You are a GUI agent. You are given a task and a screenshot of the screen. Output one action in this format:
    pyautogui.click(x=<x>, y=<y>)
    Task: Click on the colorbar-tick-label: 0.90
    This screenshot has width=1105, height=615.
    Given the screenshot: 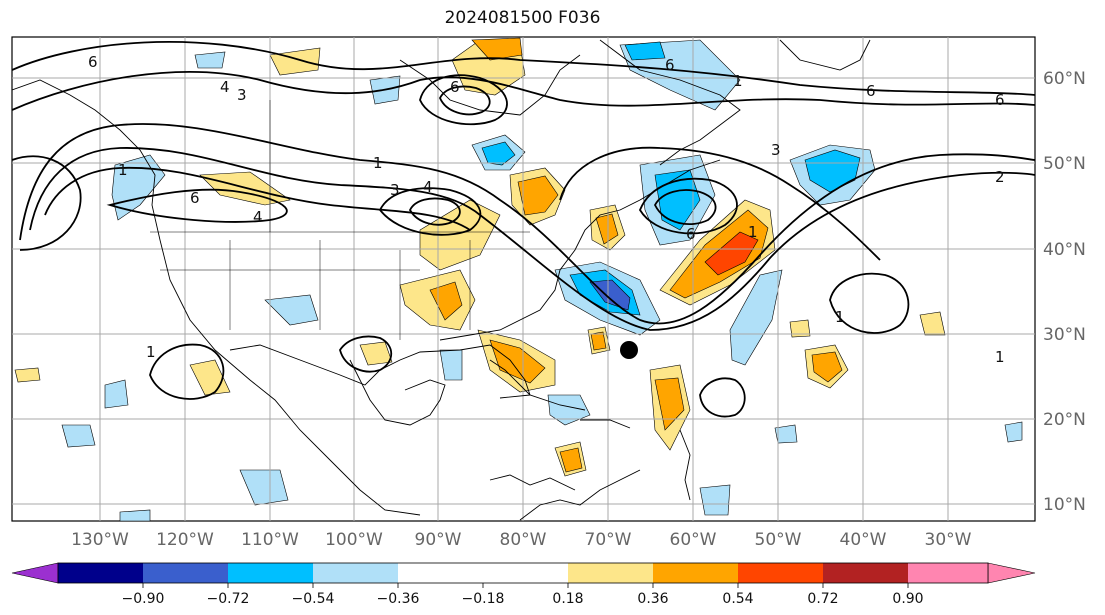 What is the action you would take?
    pyautogui.click(x=907, y=599)
    